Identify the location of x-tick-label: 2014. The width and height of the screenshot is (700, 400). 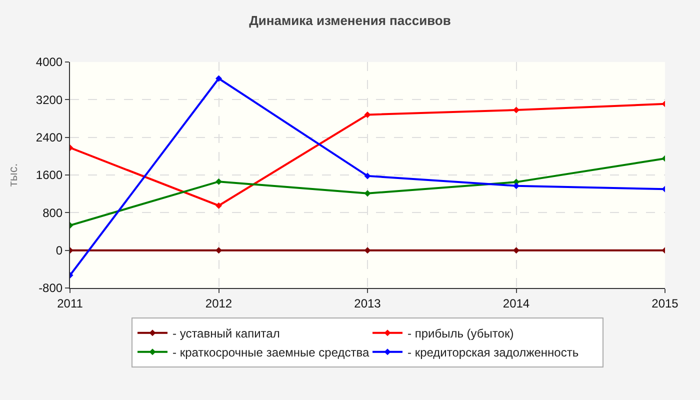
(516, 303).